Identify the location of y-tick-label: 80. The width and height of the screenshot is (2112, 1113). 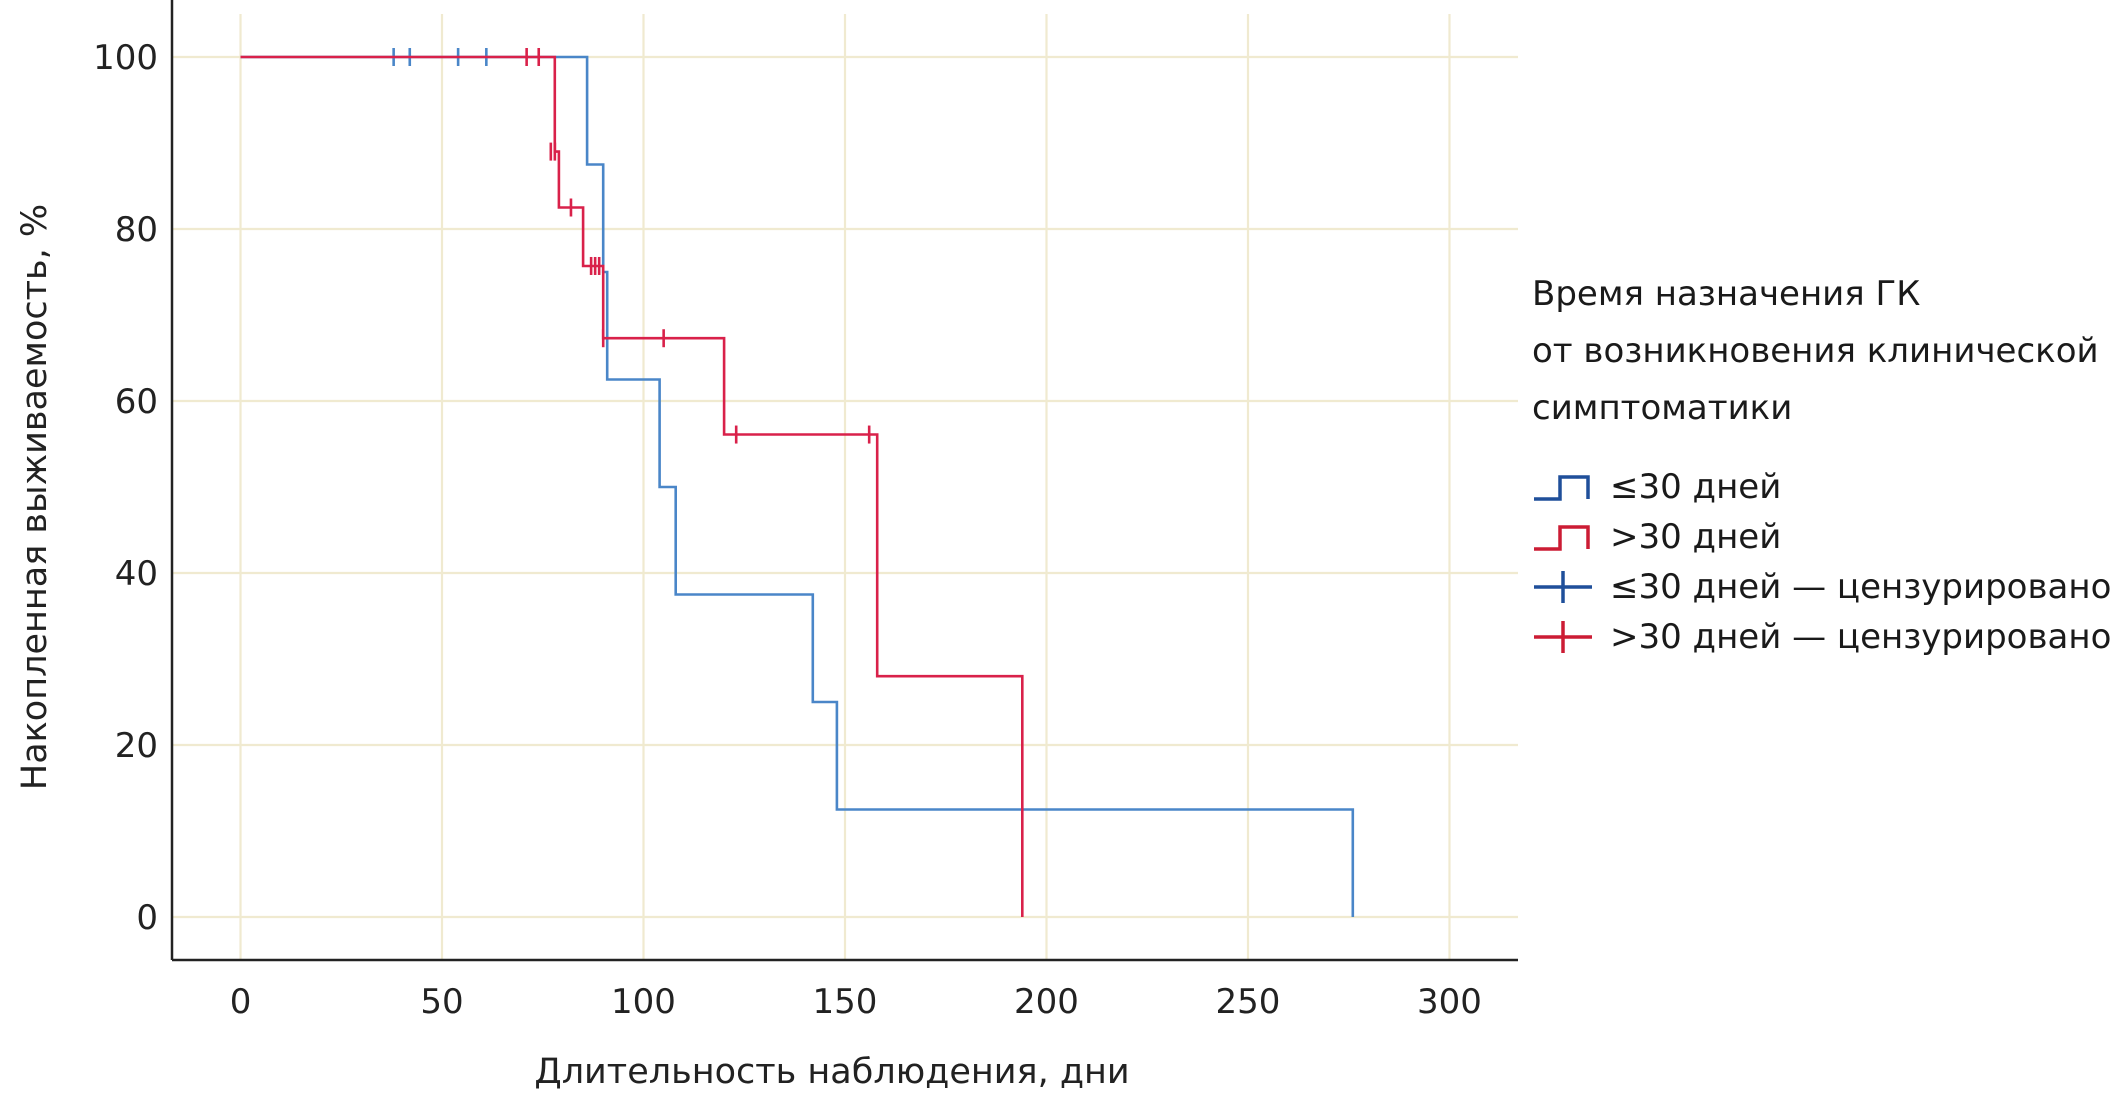
(136, 230).